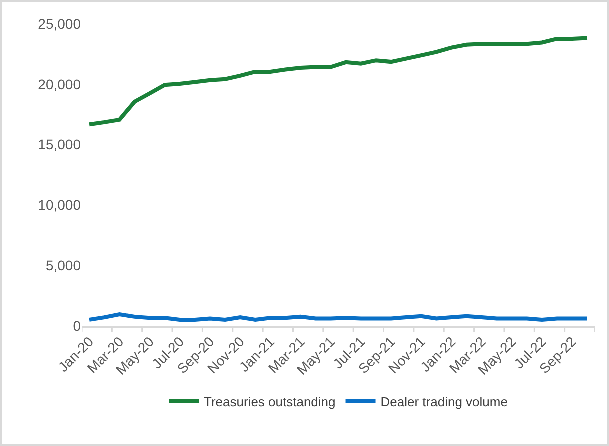 This screenshot has height=446, width=609. Describe the element at coordinates (444, 402) in the screenshot. I see `legend-label: Dealer trading volume` at that location.